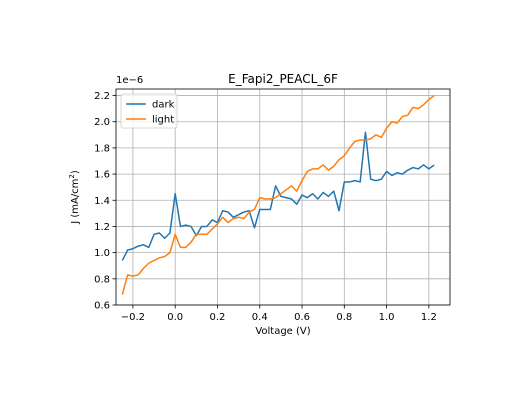 This screenshot has height=408, width=521. What do you see at coordinates (102, 122) in the screenshot?
I see `y-tick-label: 2.0` at bounding box center [102, 122].